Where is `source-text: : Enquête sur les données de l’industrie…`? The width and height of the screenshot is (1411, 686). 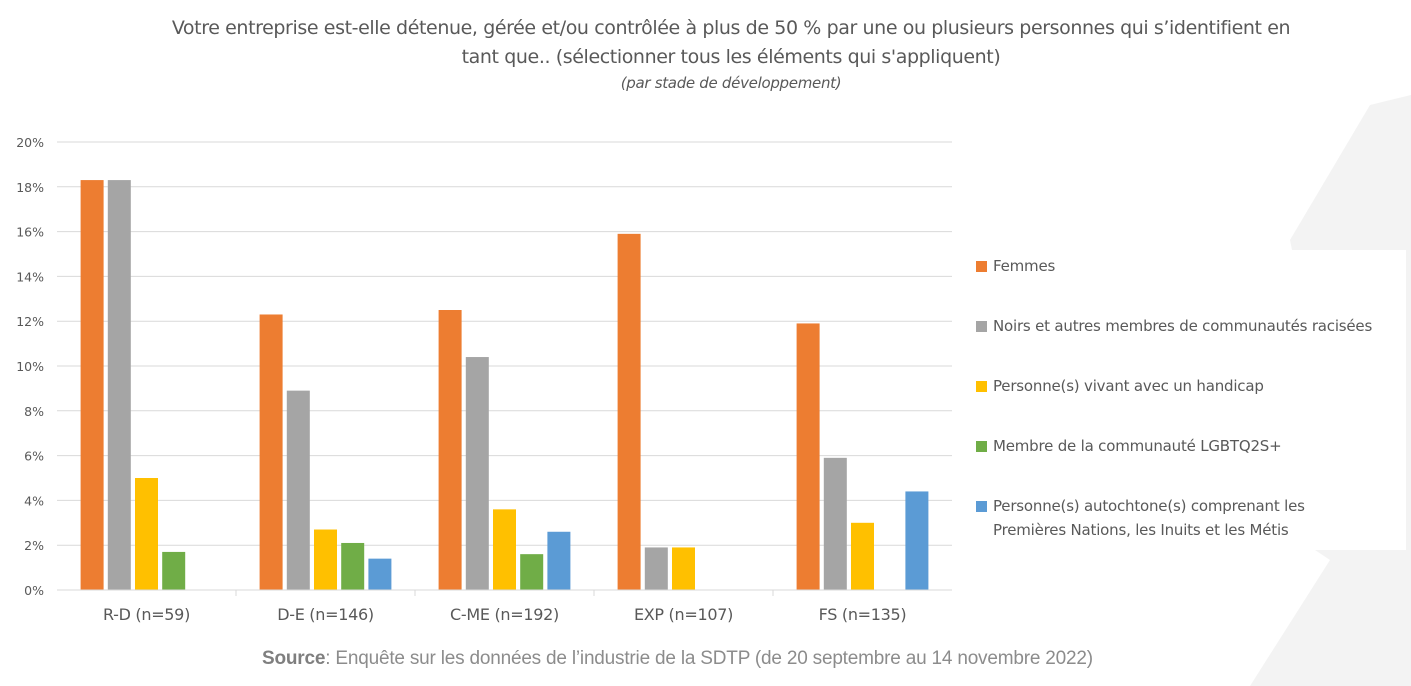
source-text: : Enquête sur les données de l’industrie… is located at coordinates (709, 658).